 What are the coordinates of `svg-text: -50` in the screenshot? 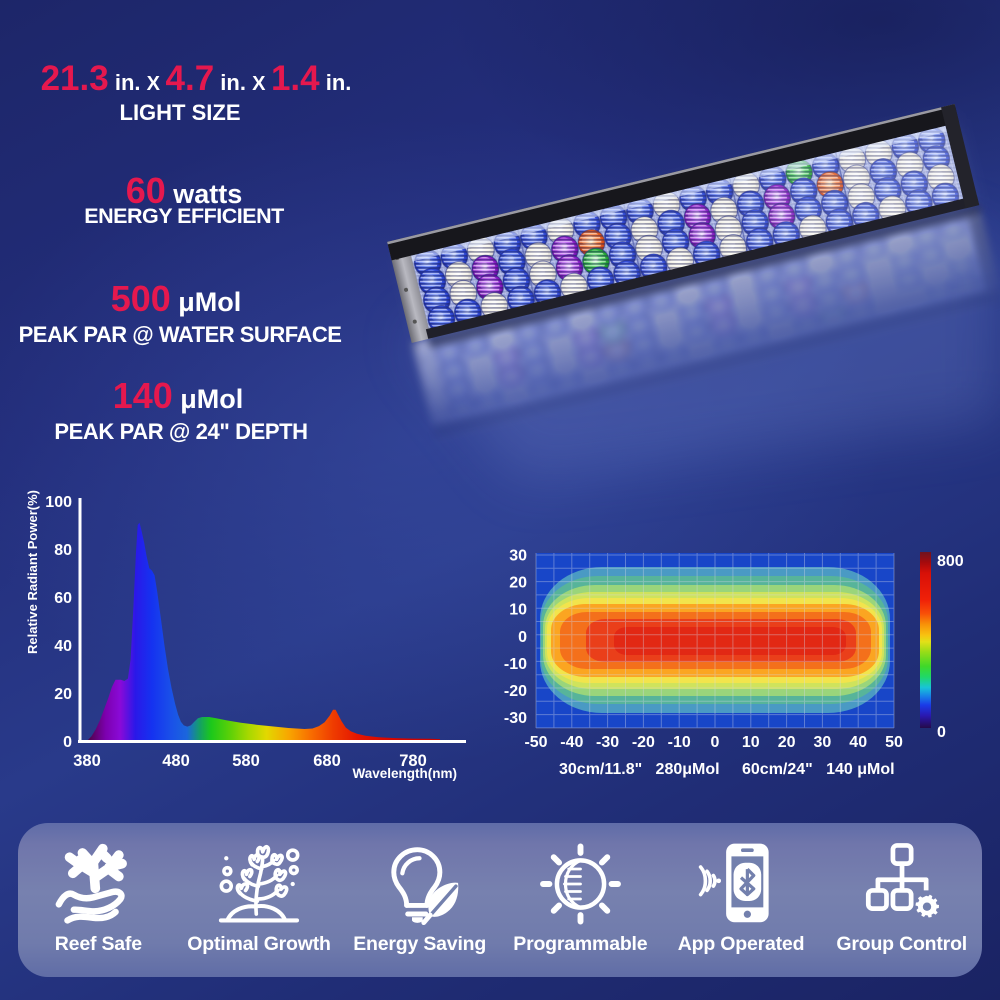 It's located at (535, 742).